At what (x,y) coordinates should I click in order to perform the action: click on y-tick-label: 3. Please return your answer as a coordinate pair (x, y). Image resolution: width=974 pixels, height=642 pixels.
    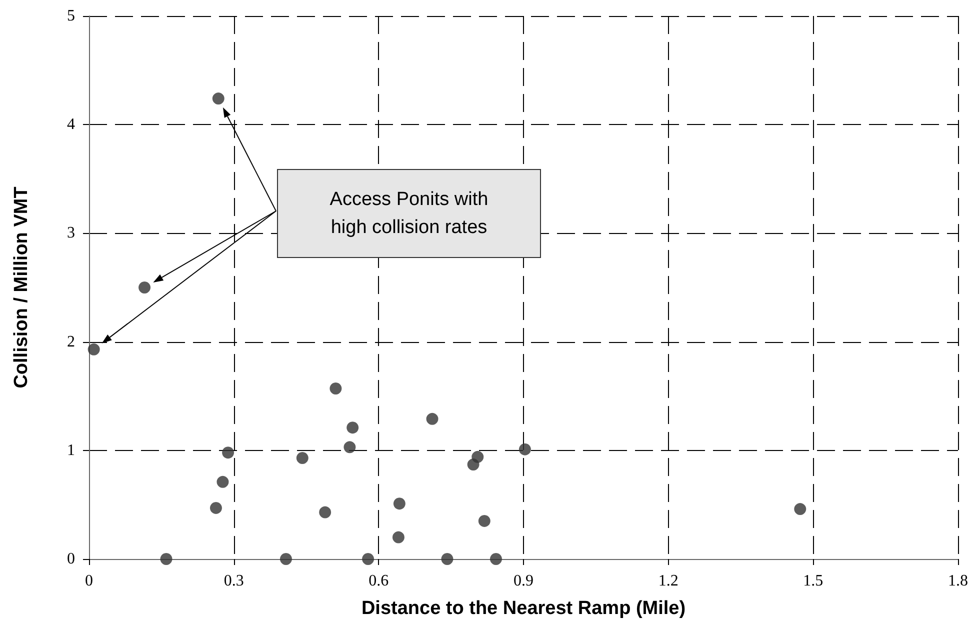
    Looking at the image, I should click on (71, 233).